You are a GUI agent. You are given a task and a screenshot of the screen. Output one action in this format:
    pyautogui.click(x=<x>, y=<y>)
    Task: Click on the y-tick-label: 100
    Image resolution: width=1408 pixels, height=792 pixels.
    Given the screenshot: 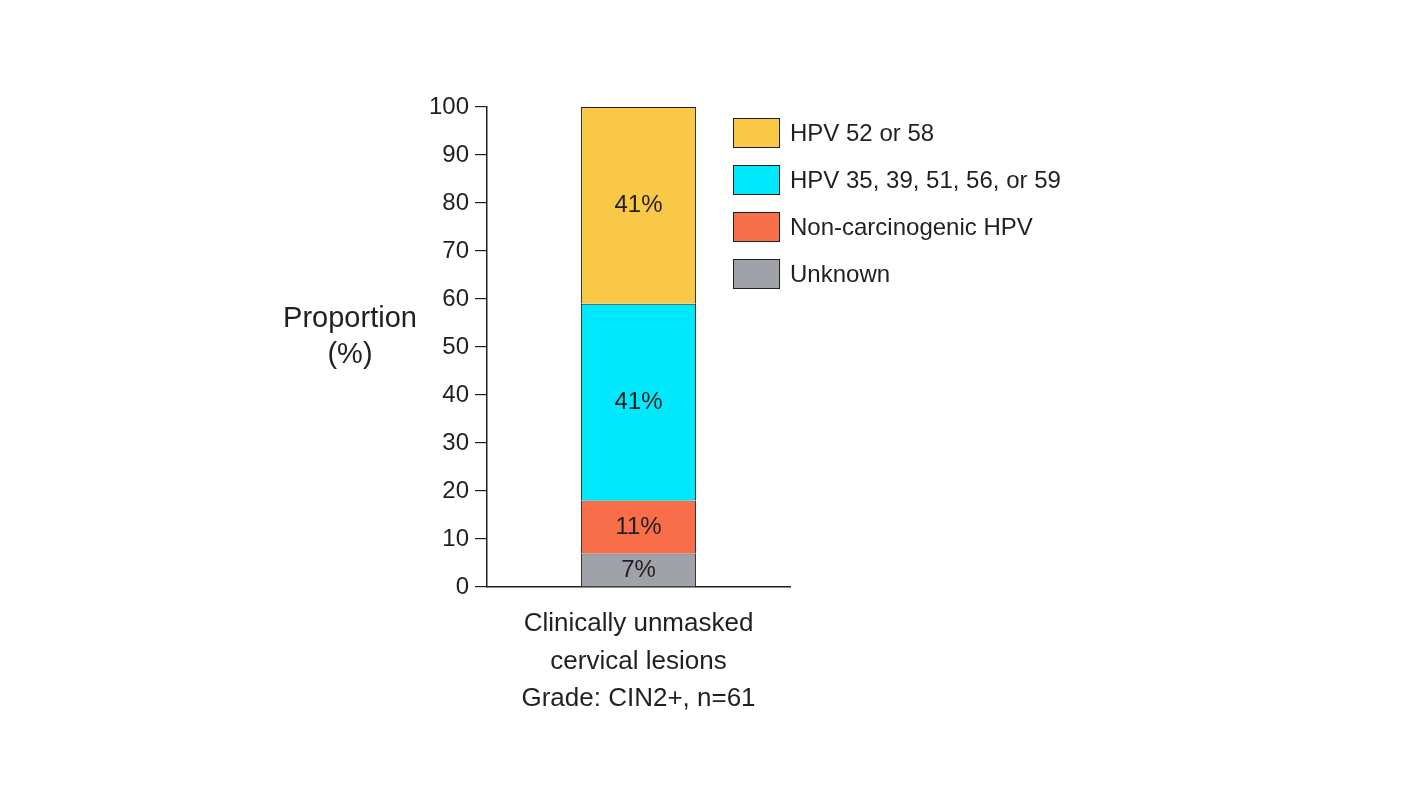 What is the action you would take?
    pyautogui.click(x=448, y=105)
    